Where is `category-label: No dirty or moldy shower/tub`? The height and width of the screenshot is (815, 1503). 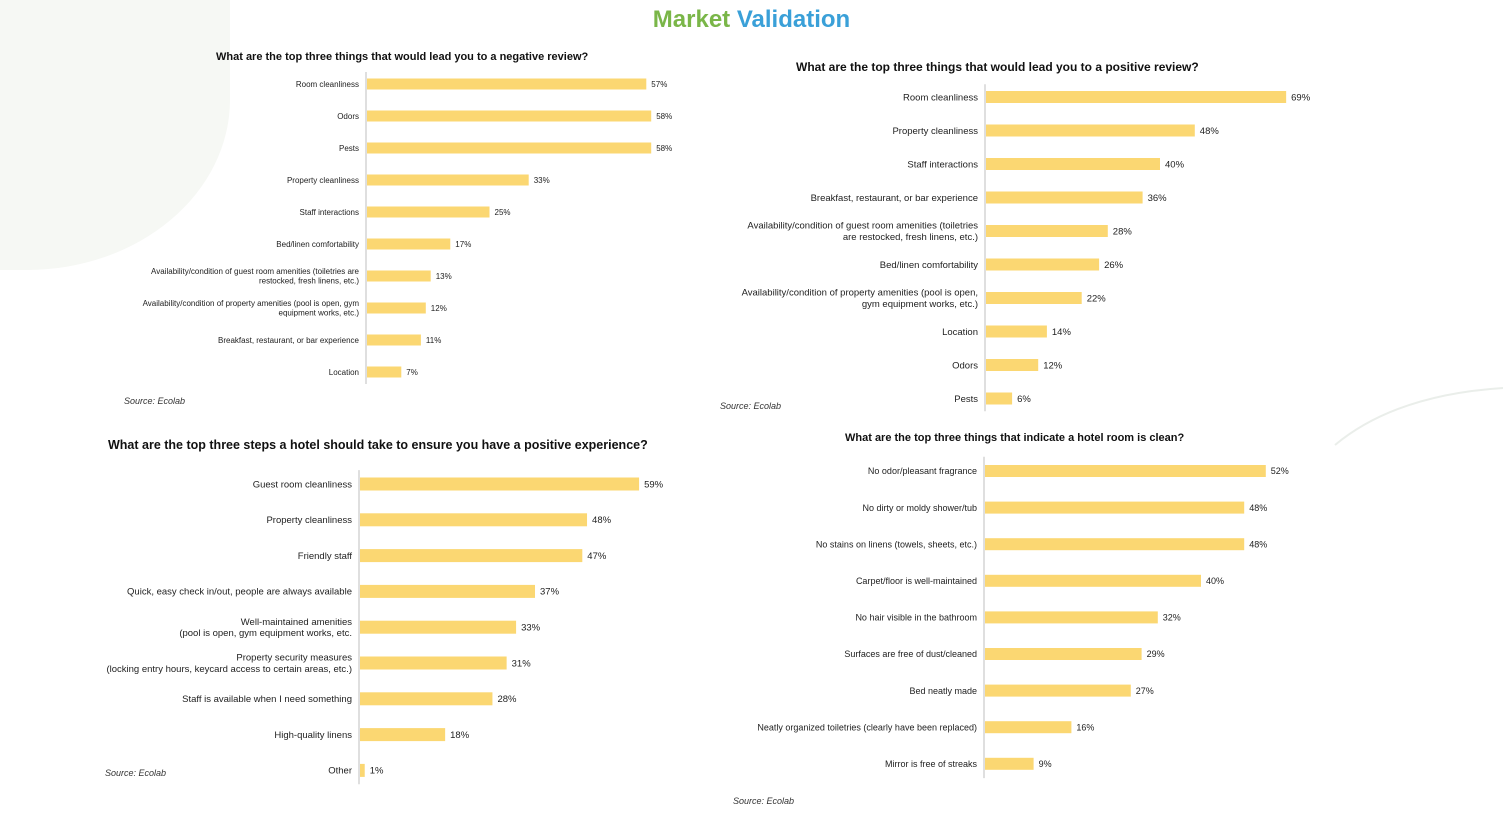 category-label: No dirty or moldy shower/tub is located at coordinates (919, 508).